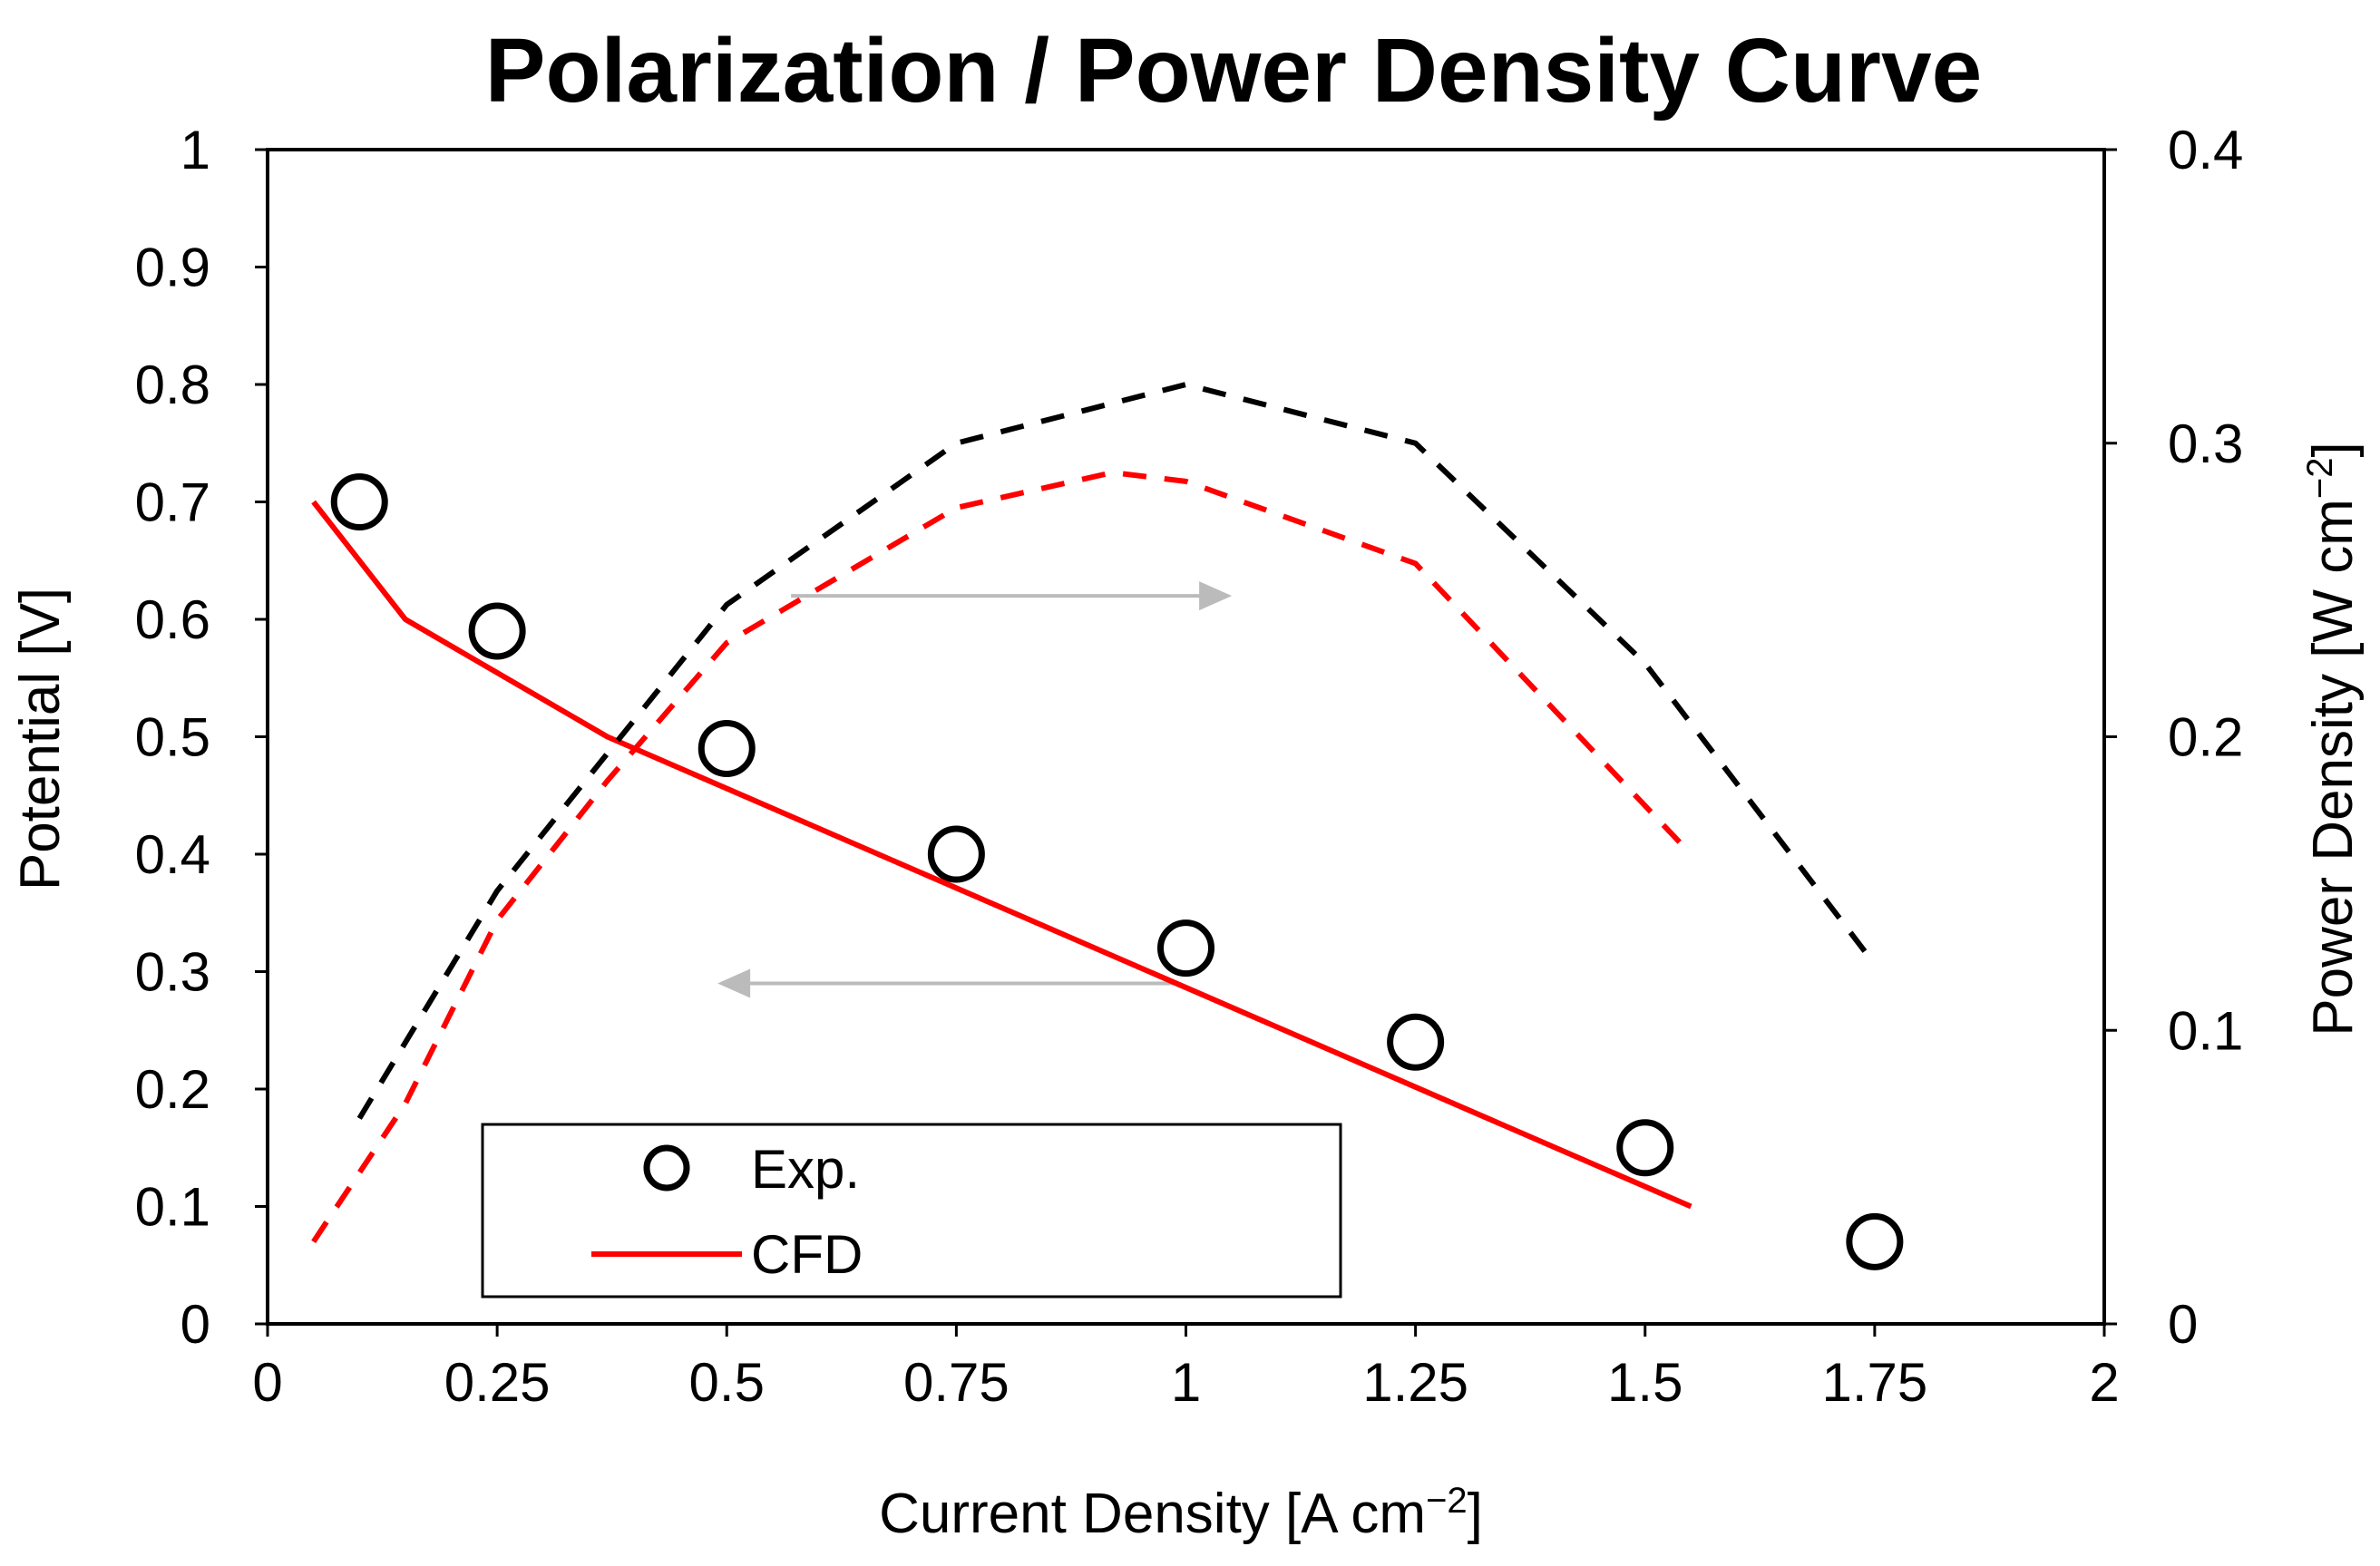 The width and height of the screenshot is (2380, 1566). What do you see at coordinates (1234, 71) in the screenshot?
I see `chart-title: Polarization / Power Density Curve` at bounding box center [1234, 71].